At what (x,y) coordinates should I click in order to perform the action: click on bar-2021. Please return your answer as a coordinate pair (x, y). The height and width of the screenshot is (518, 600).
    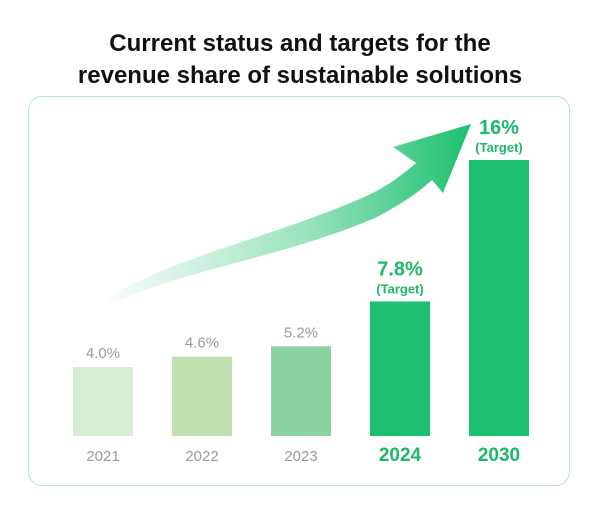
    Looking at the image, I should click on (103, 401).